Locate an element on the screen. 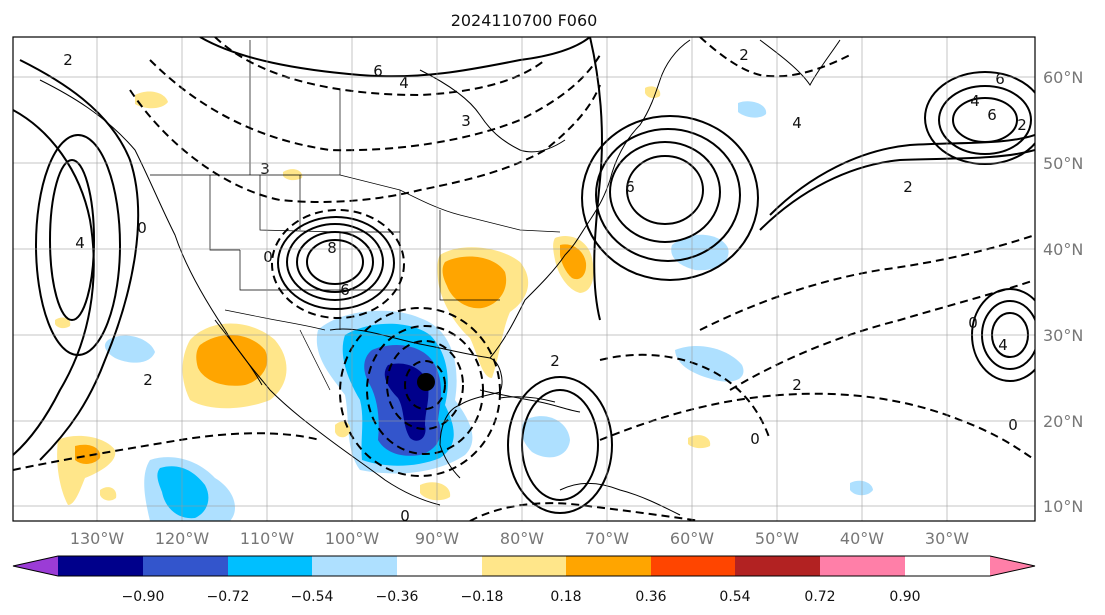  colorbar-tick-label: −0.54 is located at coordinates (312, 597).